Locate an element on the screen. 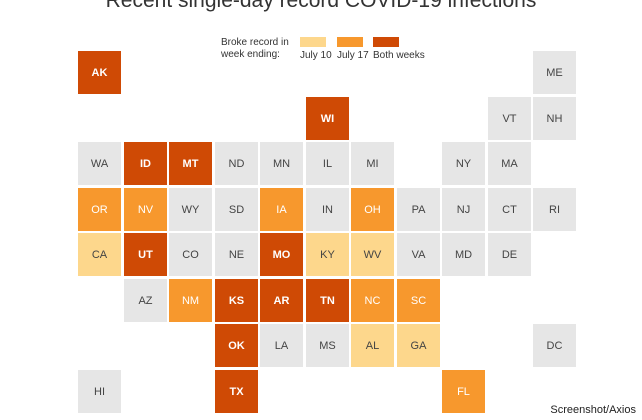 The image size is (642, 420). legend-label-both: Both weeks is located at coordinates (399, 55).